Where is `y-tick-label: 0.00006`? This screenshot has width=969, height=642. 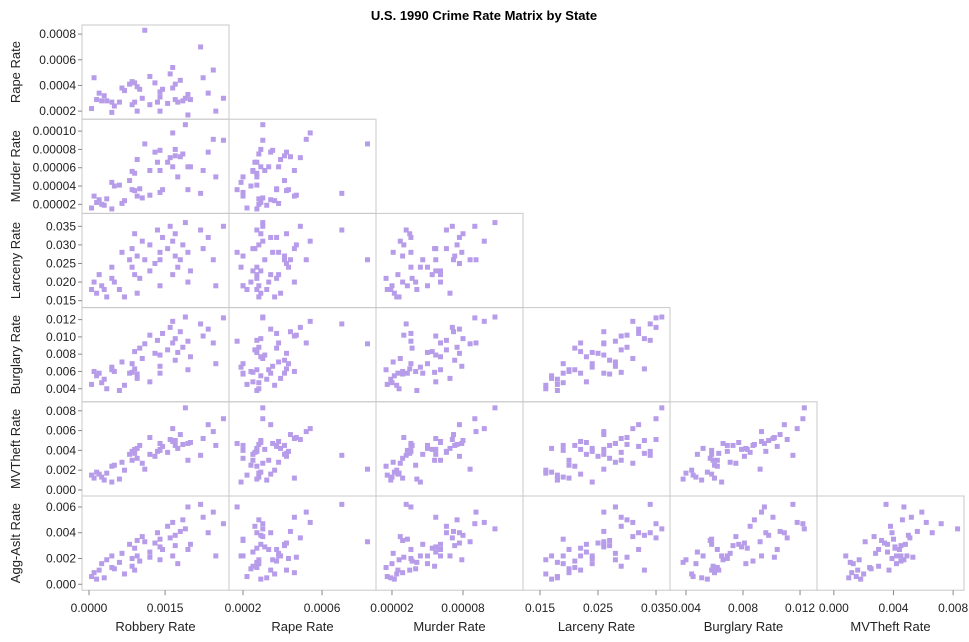
y-tick-label: 0.00006 is located at coordinates (55, 168).